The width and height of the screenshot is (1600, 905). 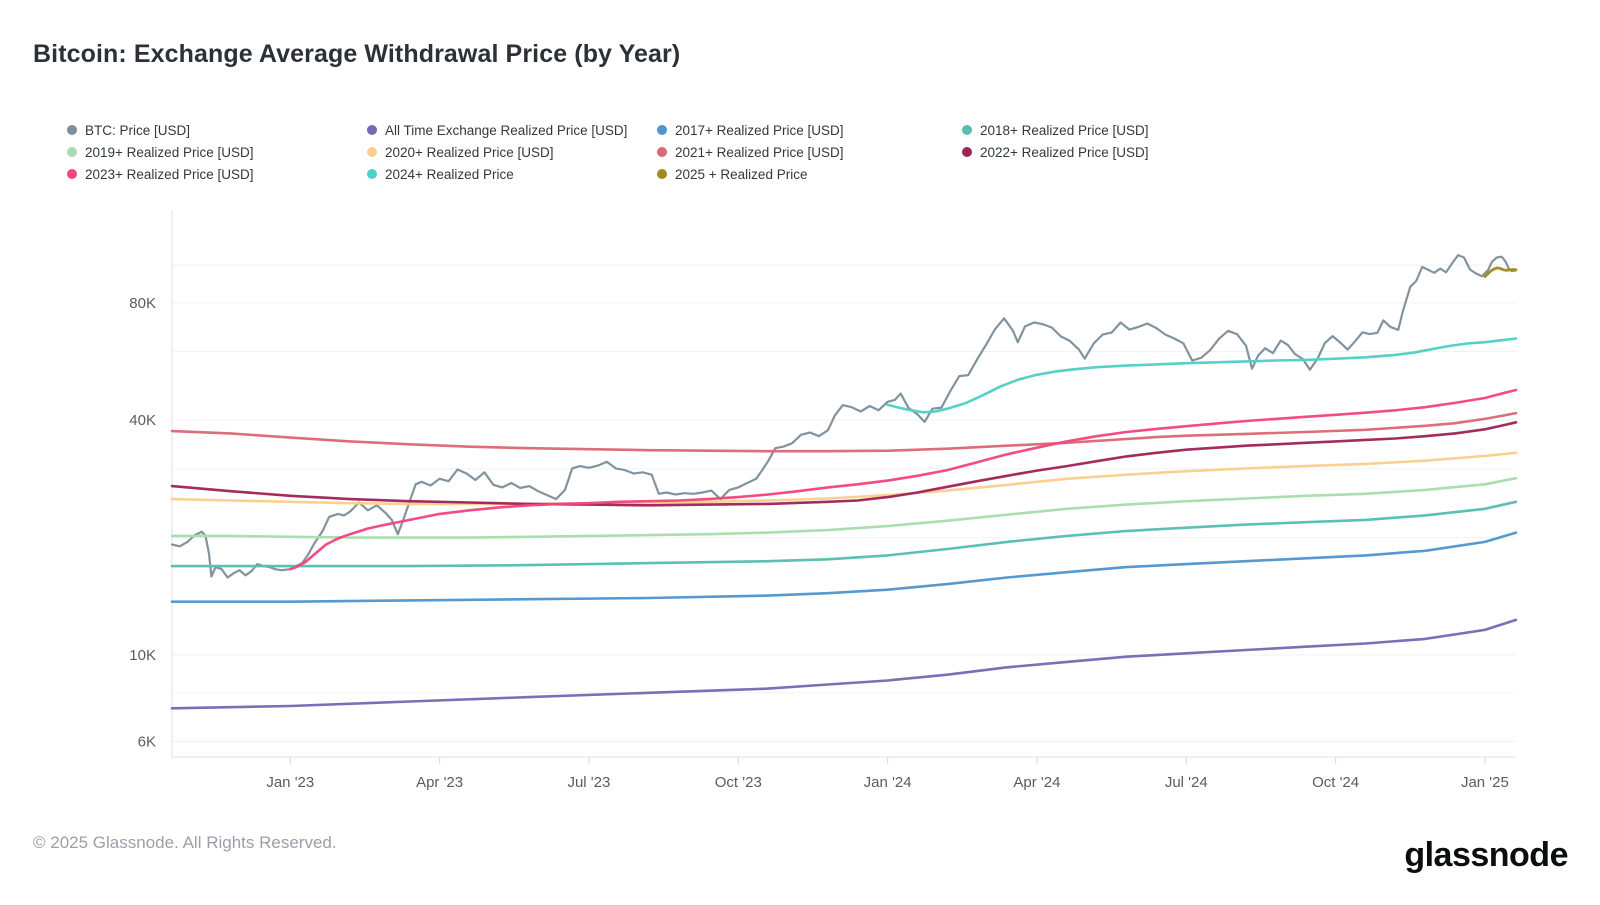 I want to click on legend-item-realized-2018: 2018+ Realized Price [USD], so click(x=1055, y=130).